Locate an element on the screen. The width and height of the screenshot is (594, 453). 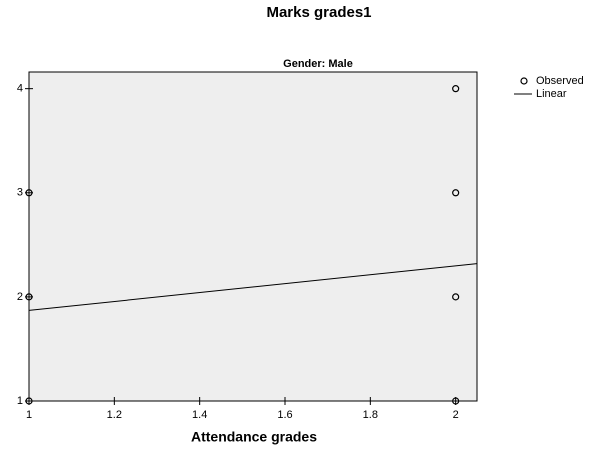
x-tick-label: 2 is located at coordinates (456, 415).